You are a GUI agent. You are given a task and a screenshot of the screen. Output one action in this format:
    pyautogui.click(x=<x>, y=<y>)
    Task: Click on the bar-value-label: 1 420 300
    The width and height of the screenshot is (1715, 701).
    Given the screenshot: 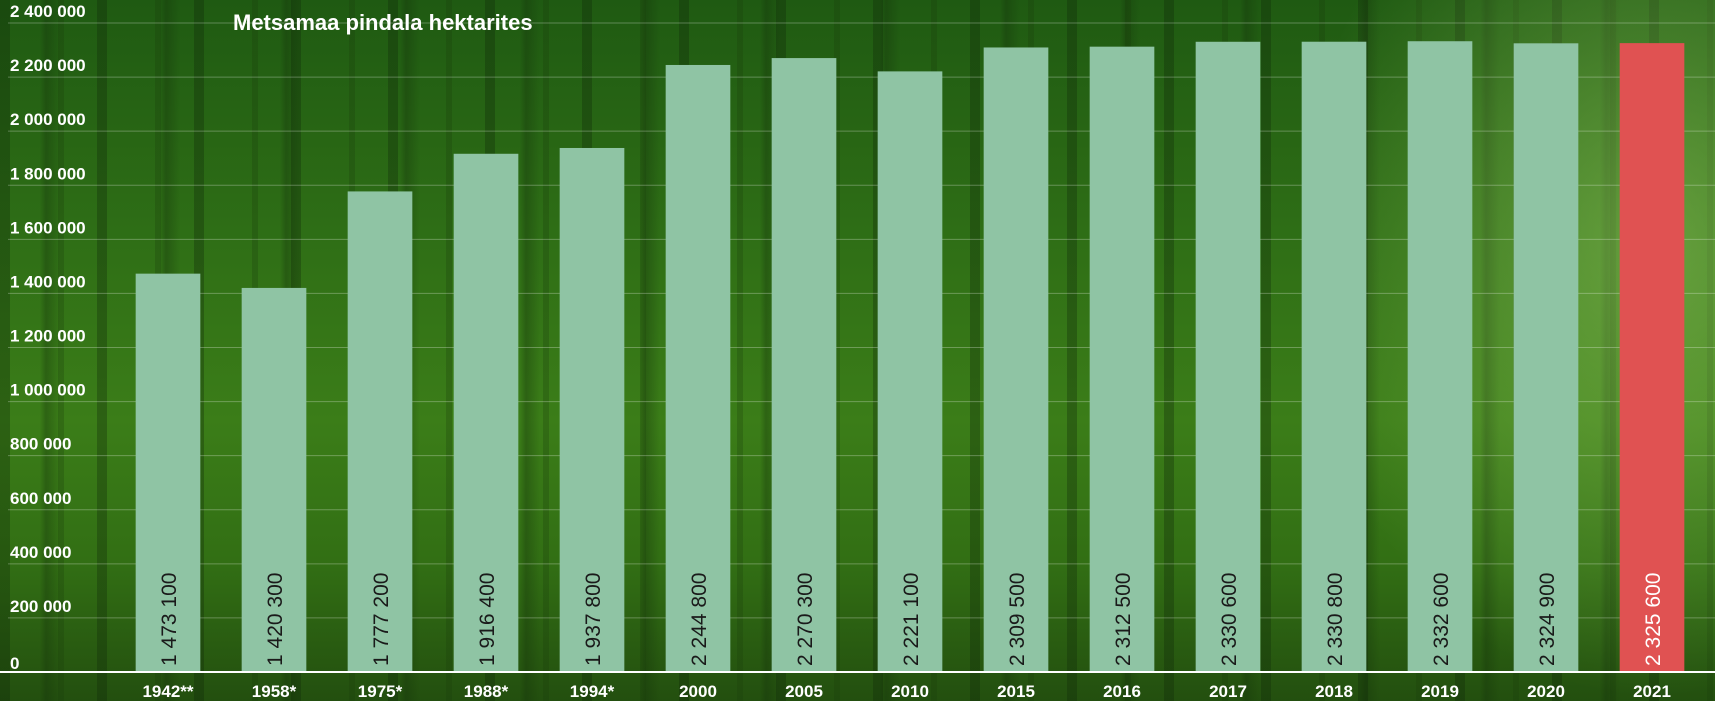 What is the action you would take?
    pyautogui.click(x=275, y=619)
    